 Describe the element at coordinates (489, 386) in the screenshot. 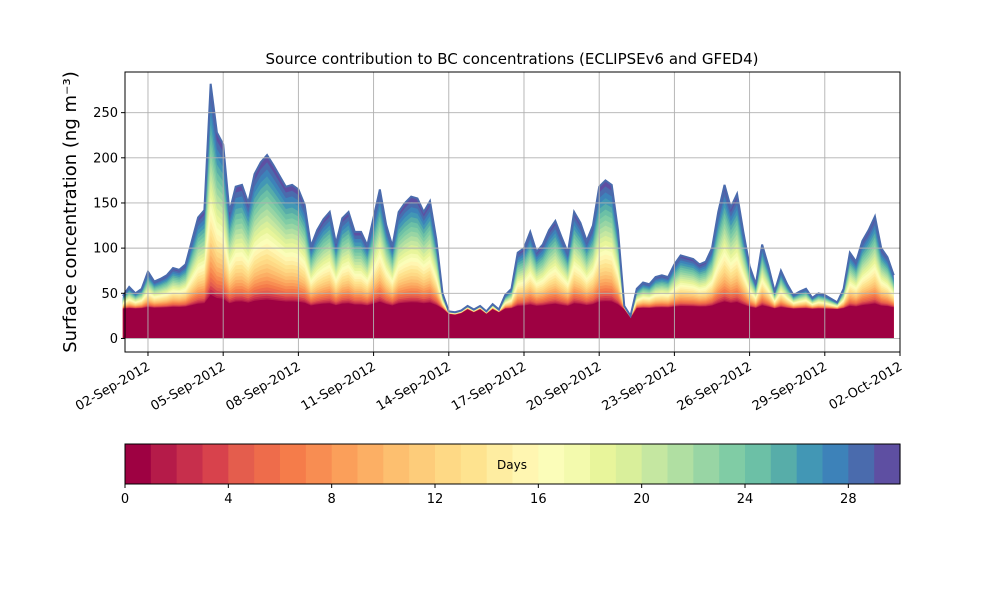

I see `x-tick-label: 17-Sep-2012` at that location.